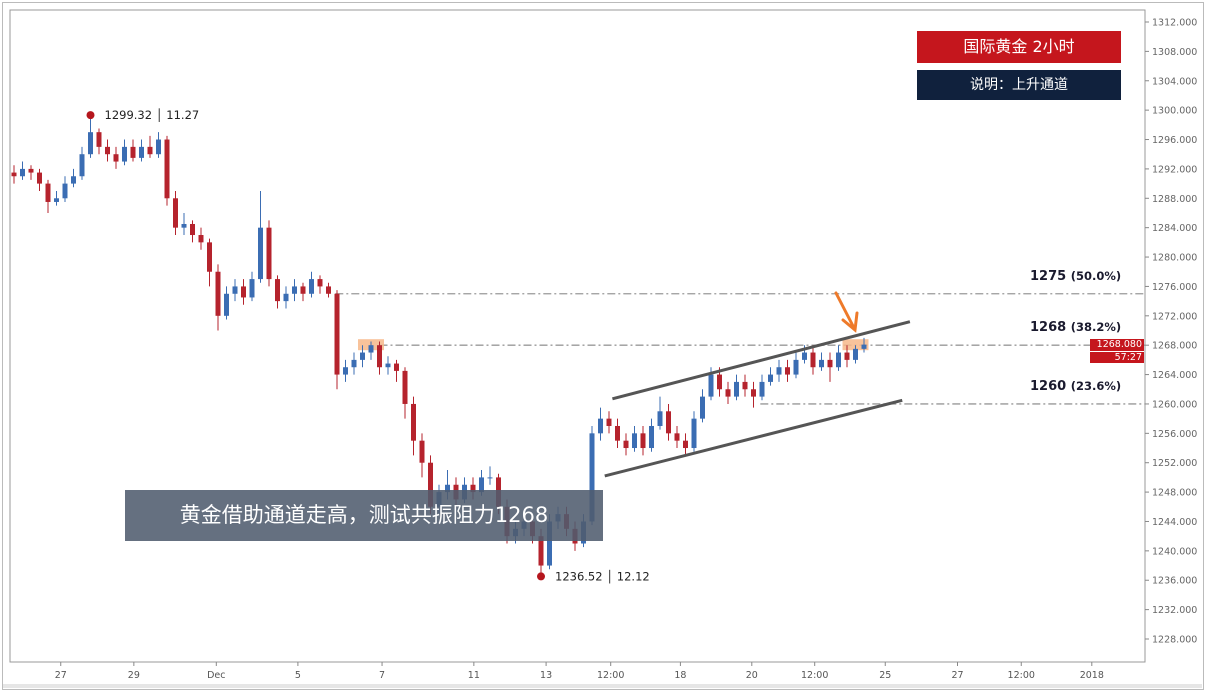 The height and width of the screenshot is (692, 1206). I want to click on chart-subtitle: 说明：上升通道, so click(1019, 85).